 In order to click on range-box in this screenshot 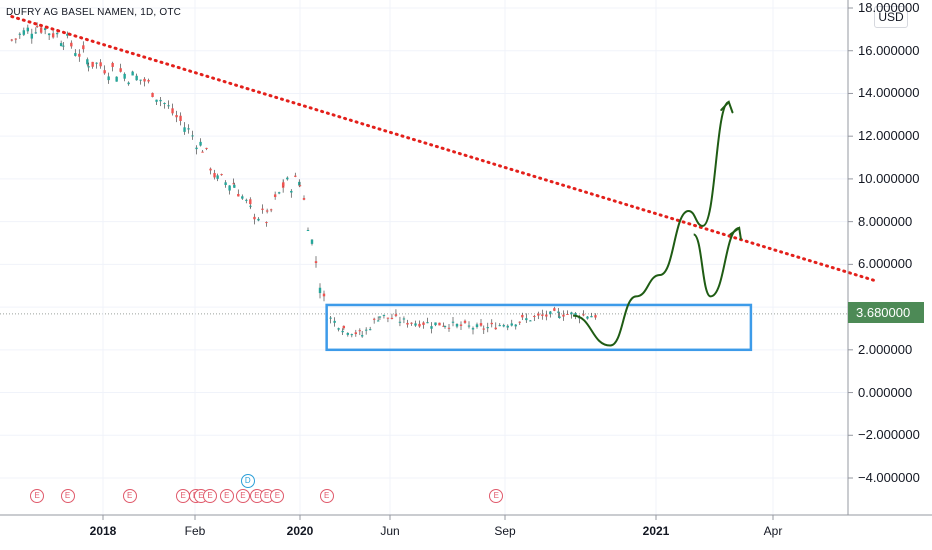, I will do `click(539, 327)`.